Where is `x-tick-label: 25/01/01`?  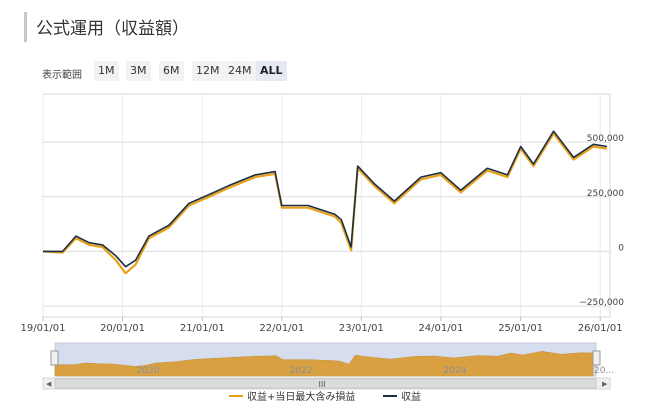 x-tick-label: 25/01/01 is located at coordinates (520, 328).